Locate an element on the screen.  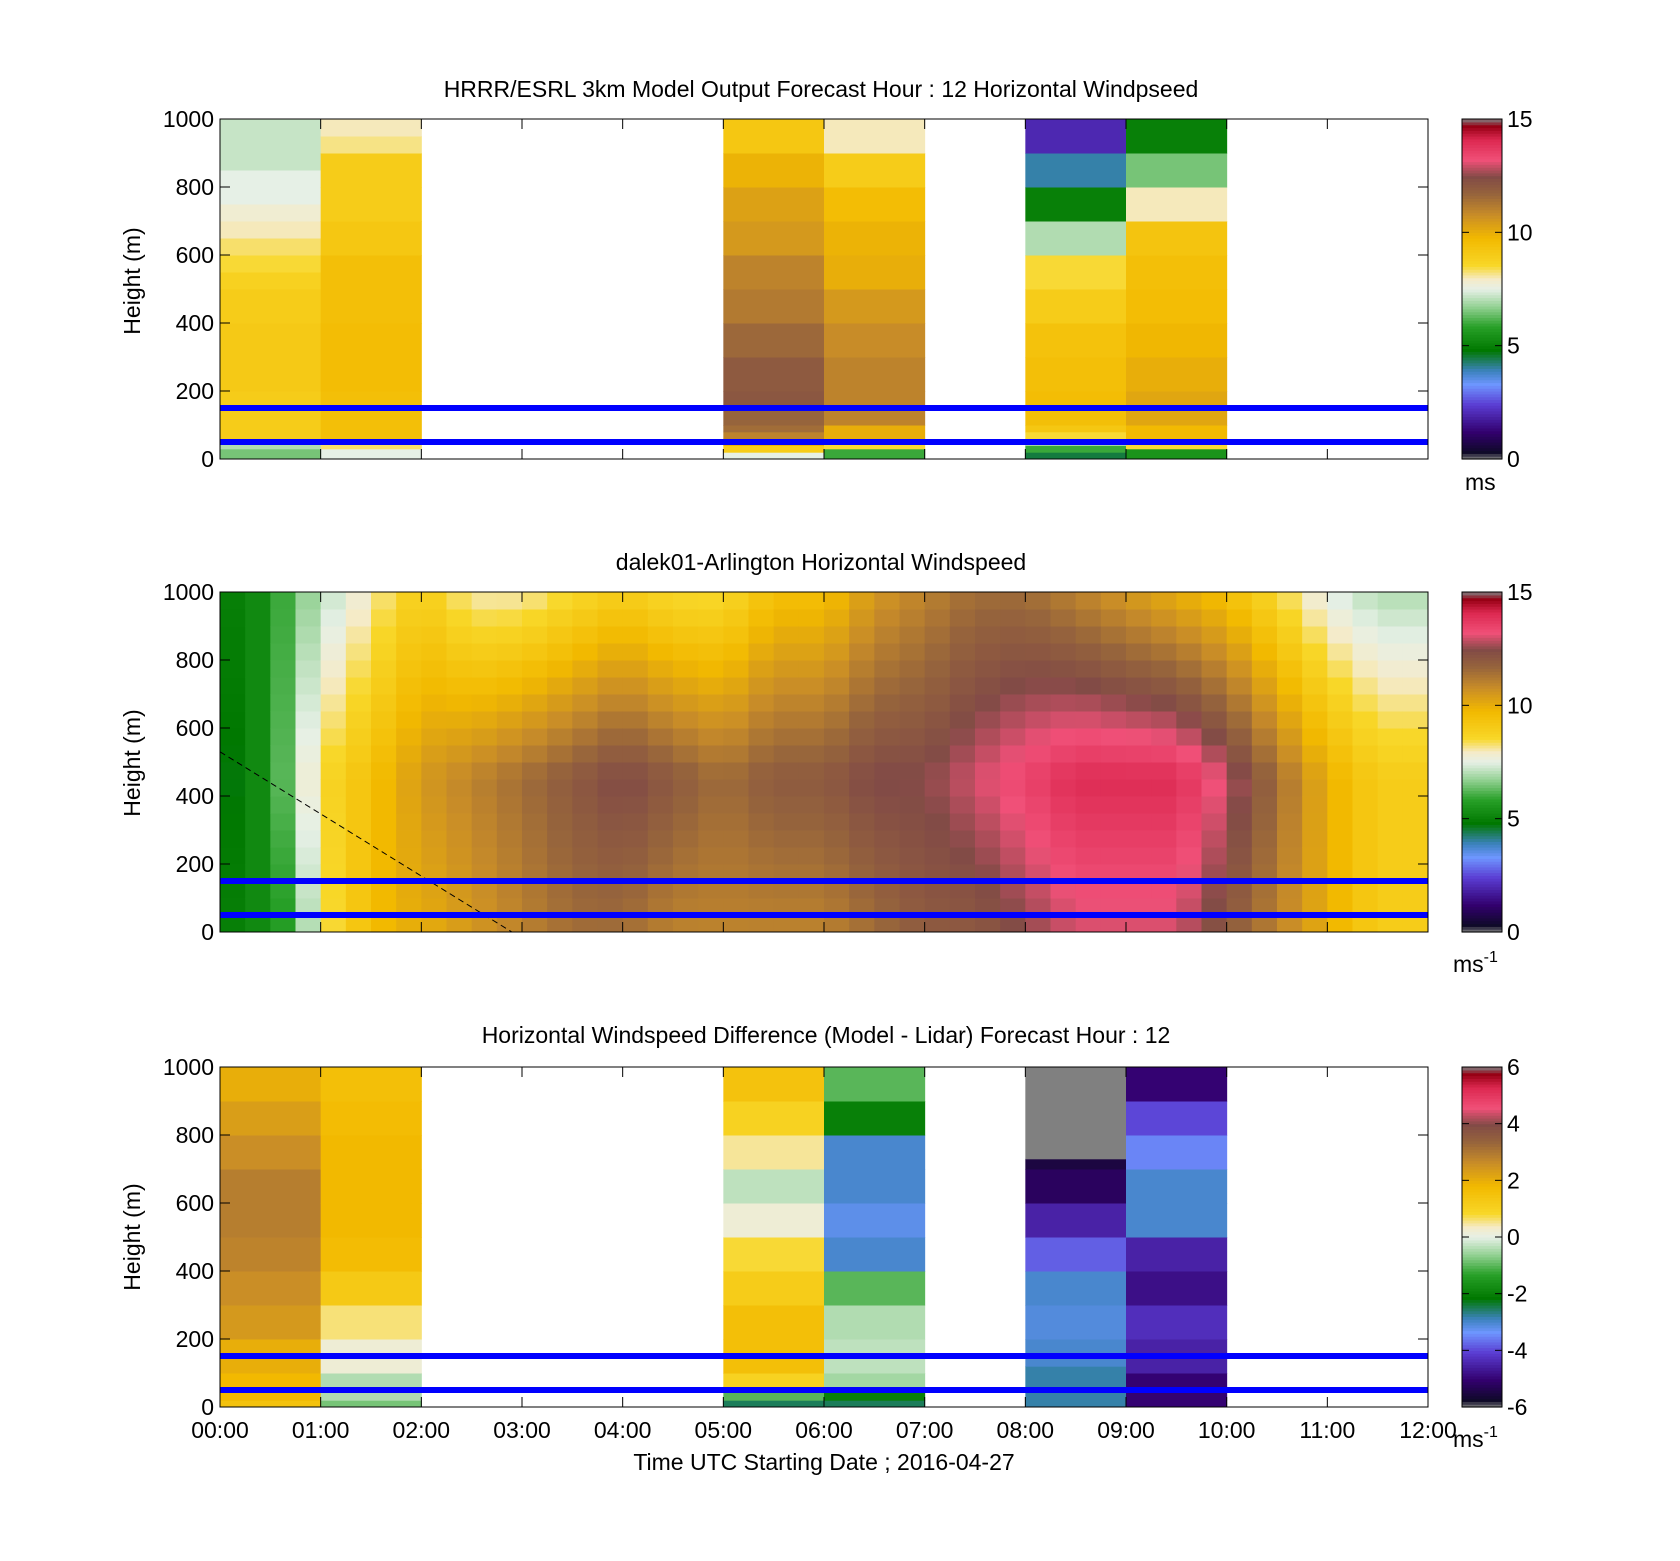
colorbar-tick-label: 5 is located at coordinates (1513, 819).